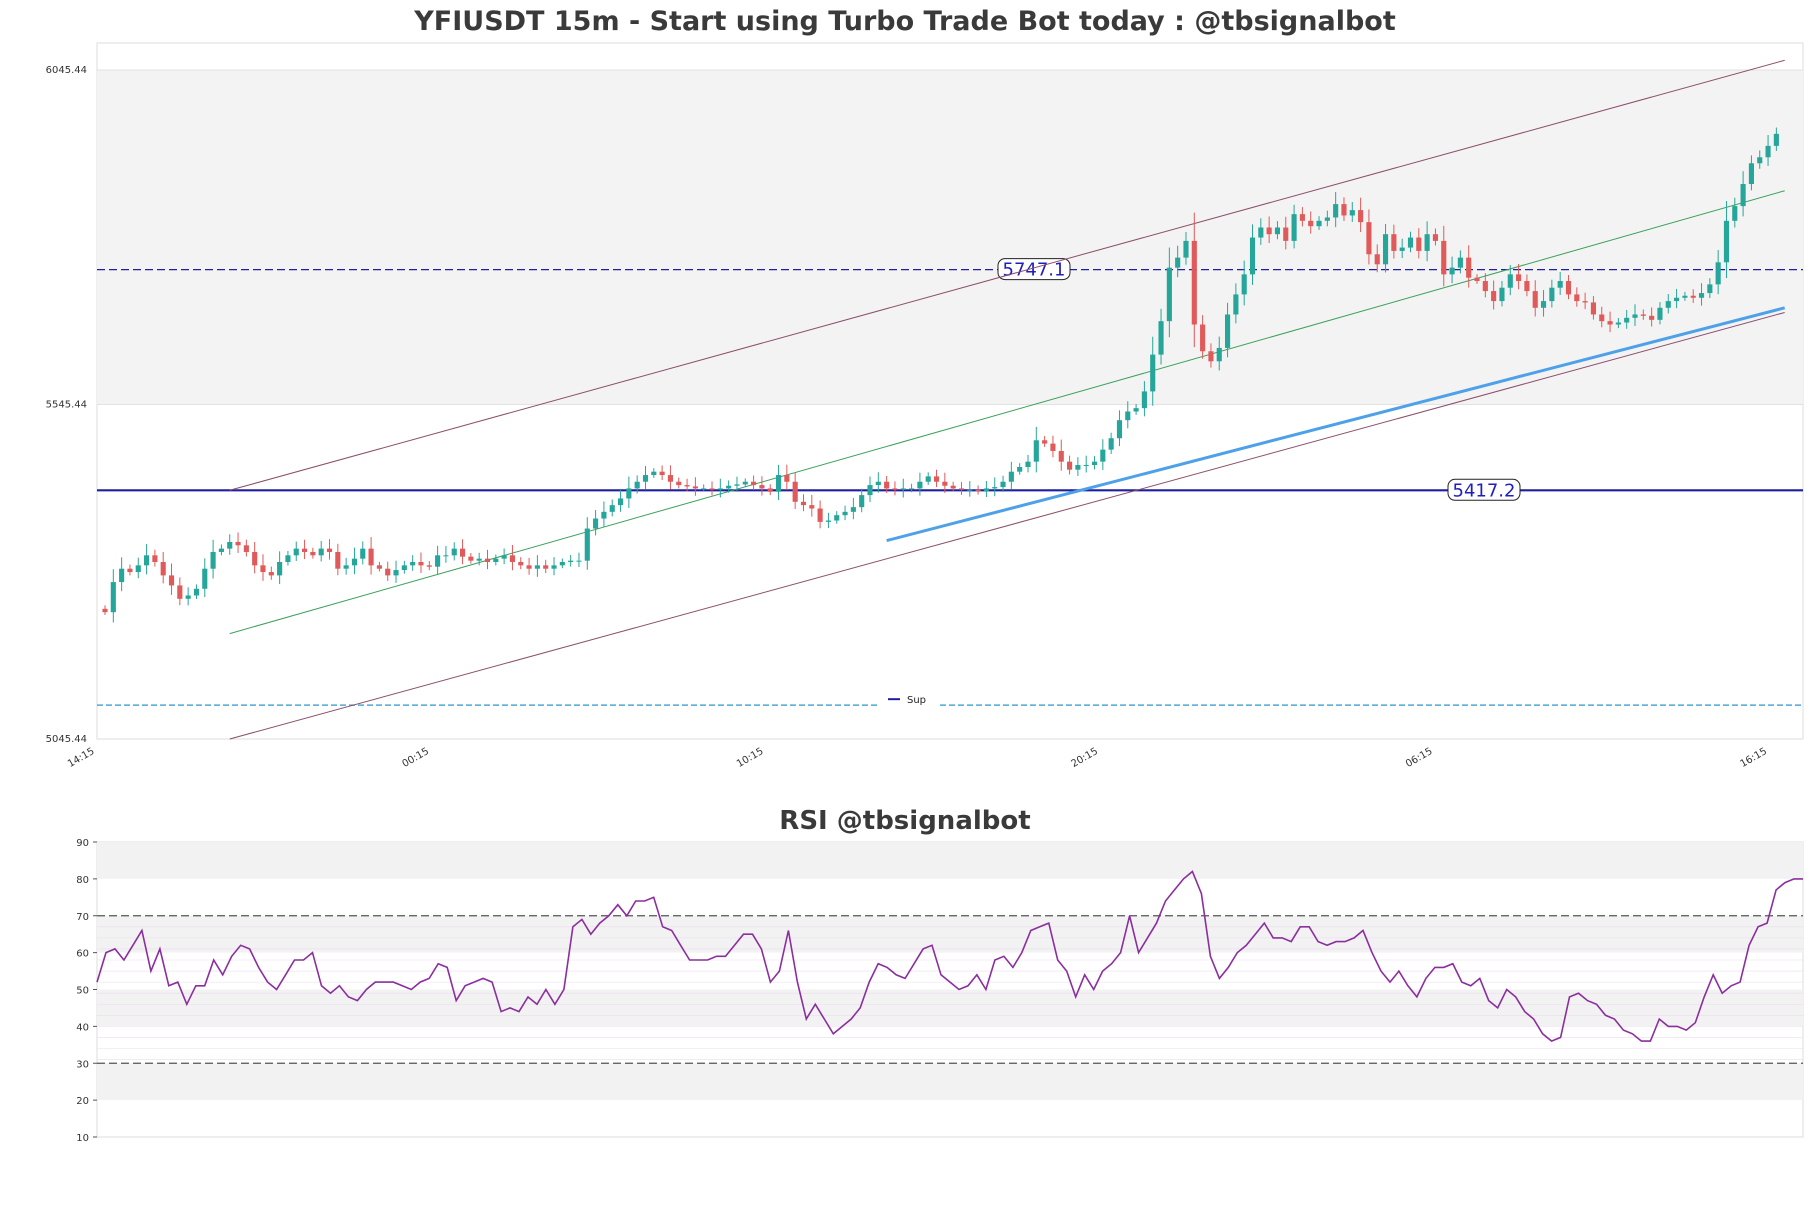 The width and height of the screenshot is (1811, 1208). Describe the element at coordinates (416, 758) in the screenshot. I see `x-tick-label: 00:15` at that location.